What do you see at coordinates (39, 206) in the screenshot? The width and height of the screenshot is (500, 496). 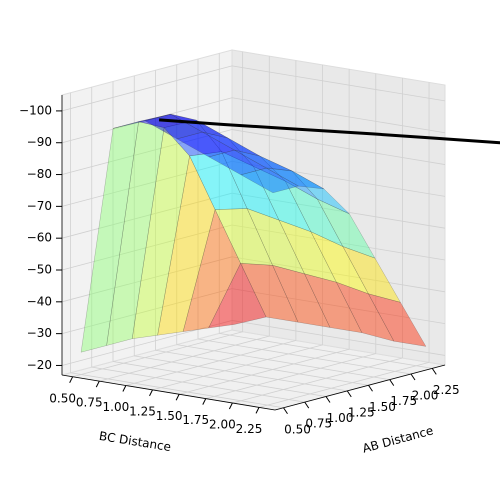 I see `z-tick-label: −70` at bounding box center [39, 206].